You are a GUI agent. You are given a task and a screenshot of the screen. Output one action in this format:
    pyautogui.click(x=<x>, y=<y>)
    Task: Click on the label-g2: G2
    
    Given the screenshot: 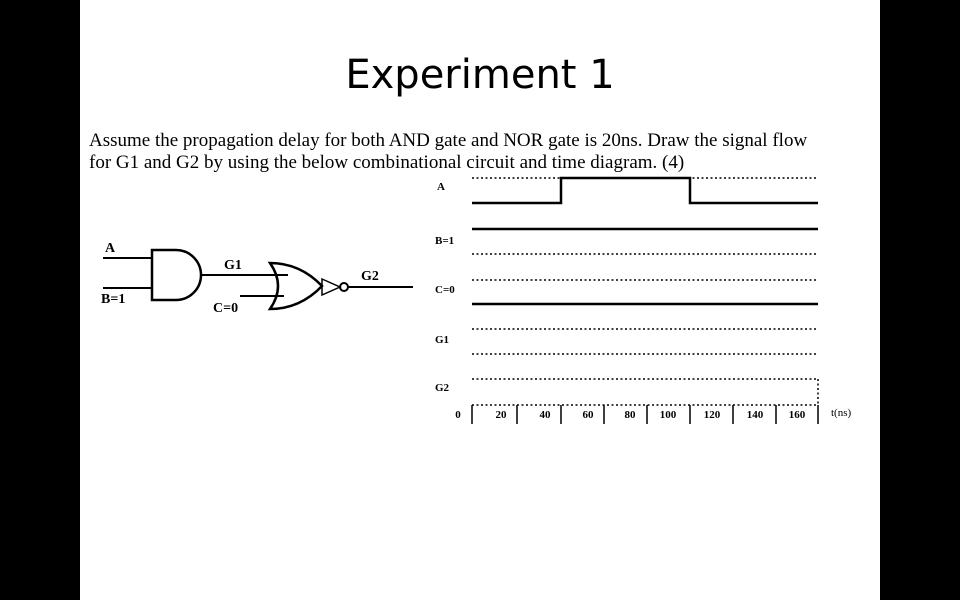 What is the action you would take?
    pyautogui.click(x=370, y=276)
    